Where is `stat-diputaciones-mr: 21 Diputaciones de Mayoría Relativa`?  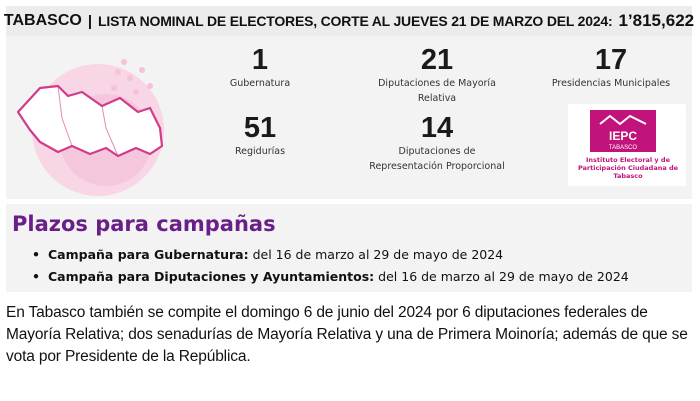 stat-diputaciones-mr: 21 Diputaciones de Mayoría Relativa is located at coordinates (437, 75).